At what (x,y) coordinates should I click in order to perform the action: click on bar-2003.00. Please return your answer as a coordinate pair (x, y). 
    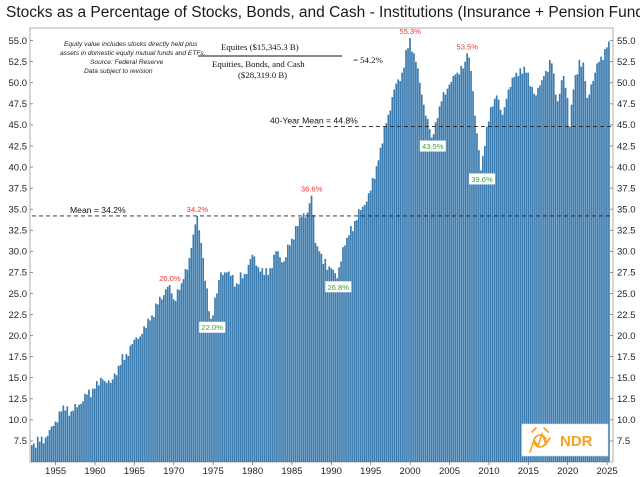
    Looking at the image, I should click on (433, 298).